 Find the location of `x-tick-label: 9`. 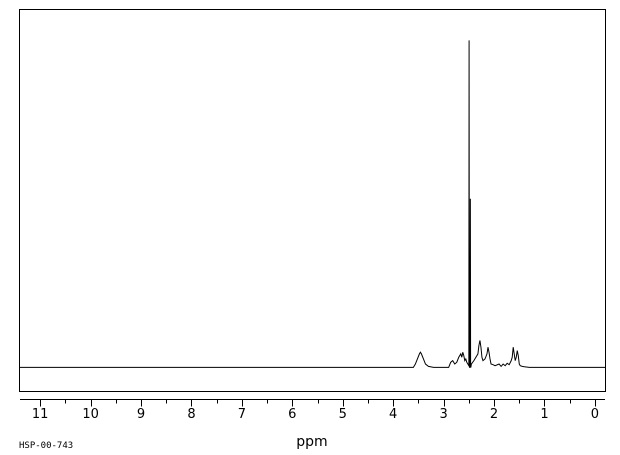

x-tick-label: 9 is located at coordinates (141, 414).